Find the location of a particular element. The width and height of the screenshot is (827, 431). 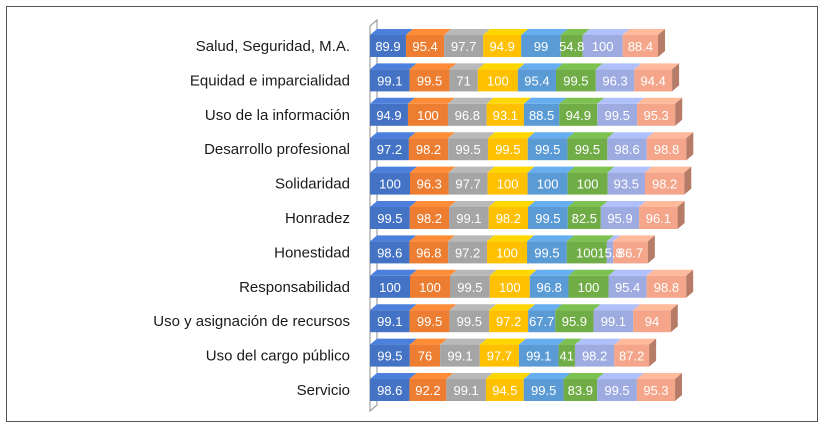

data-label: 54.8 is located at coordinates (571, 46).